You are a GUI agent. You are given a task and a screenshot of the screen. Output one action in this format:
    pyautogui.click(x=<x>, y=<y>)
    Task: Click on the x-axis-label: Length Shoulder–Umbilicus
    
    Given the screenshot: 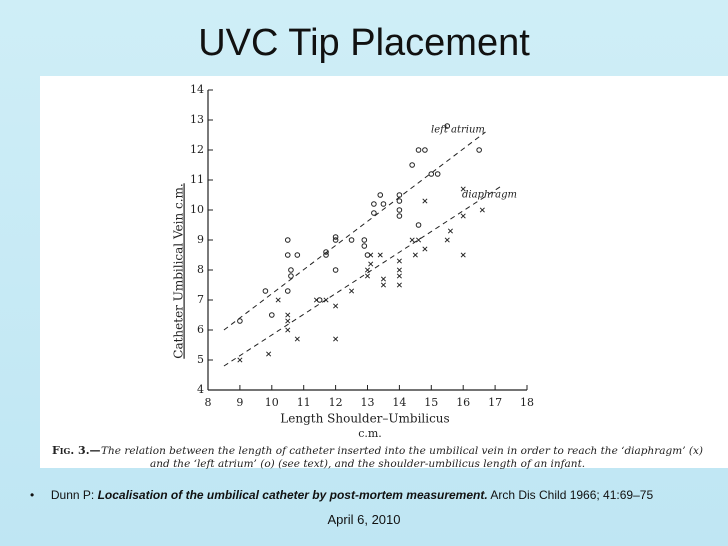 What is the action you would take?
    pyautogui.click(x=364, y=419)
    